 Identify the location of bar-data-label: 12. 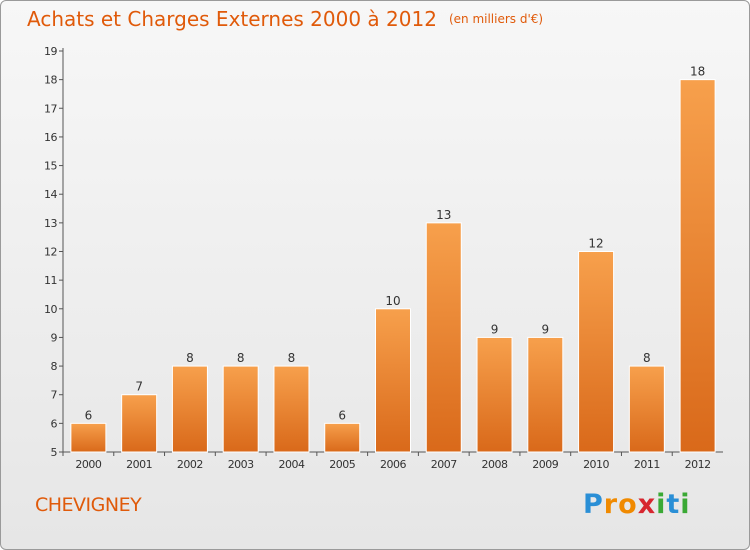
(595, 244).